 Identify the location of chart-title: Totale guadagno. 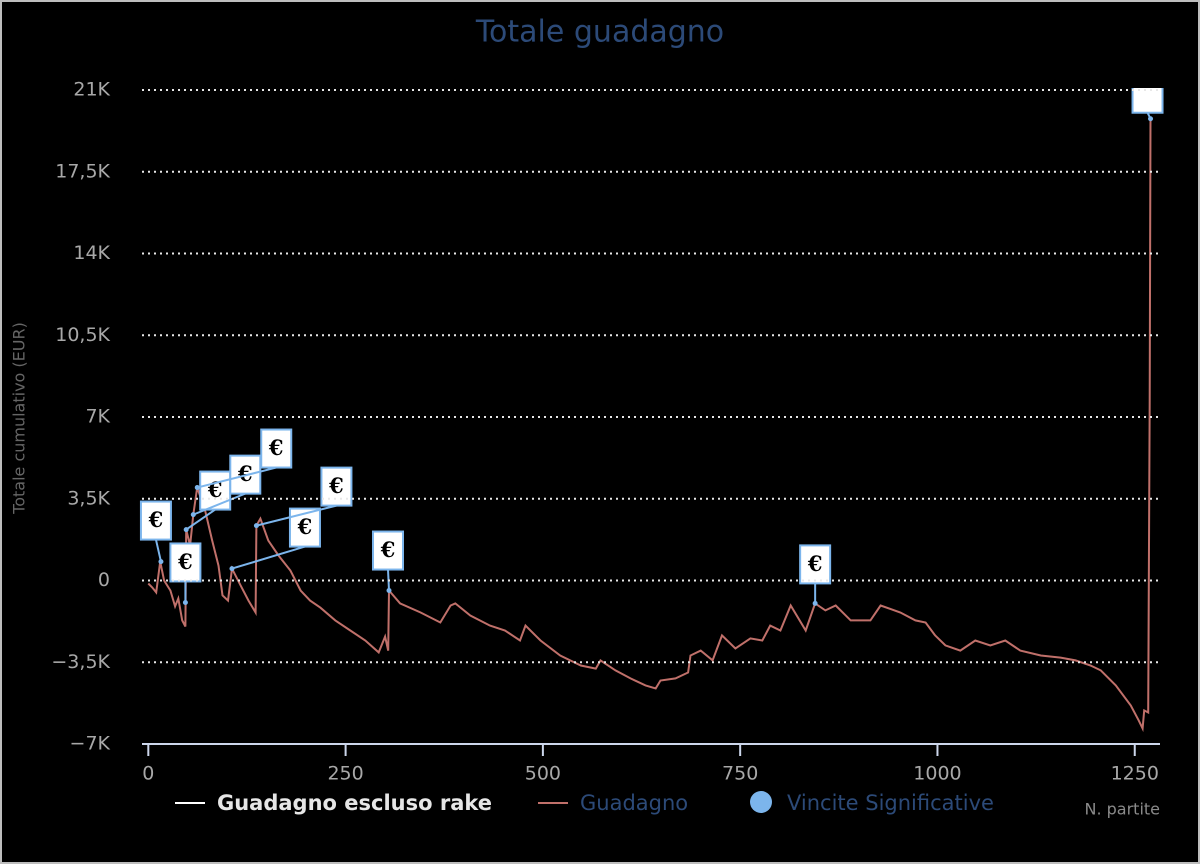
(599, 32).